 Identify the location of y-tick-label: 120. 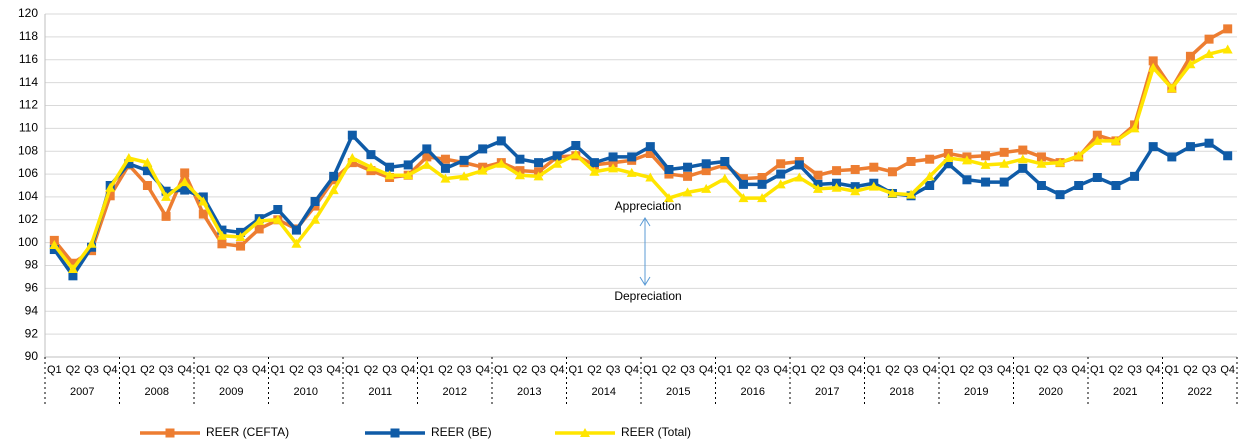
(28, 13).